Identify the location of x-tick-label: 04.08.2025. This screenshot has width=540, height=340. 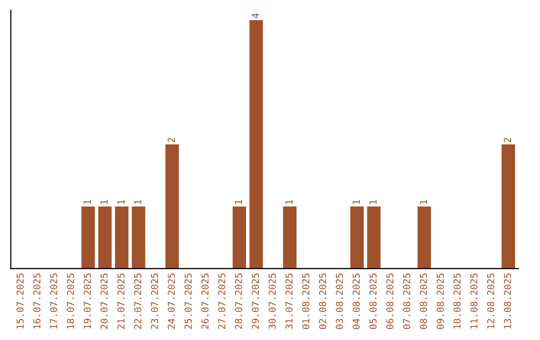
(356, 302).